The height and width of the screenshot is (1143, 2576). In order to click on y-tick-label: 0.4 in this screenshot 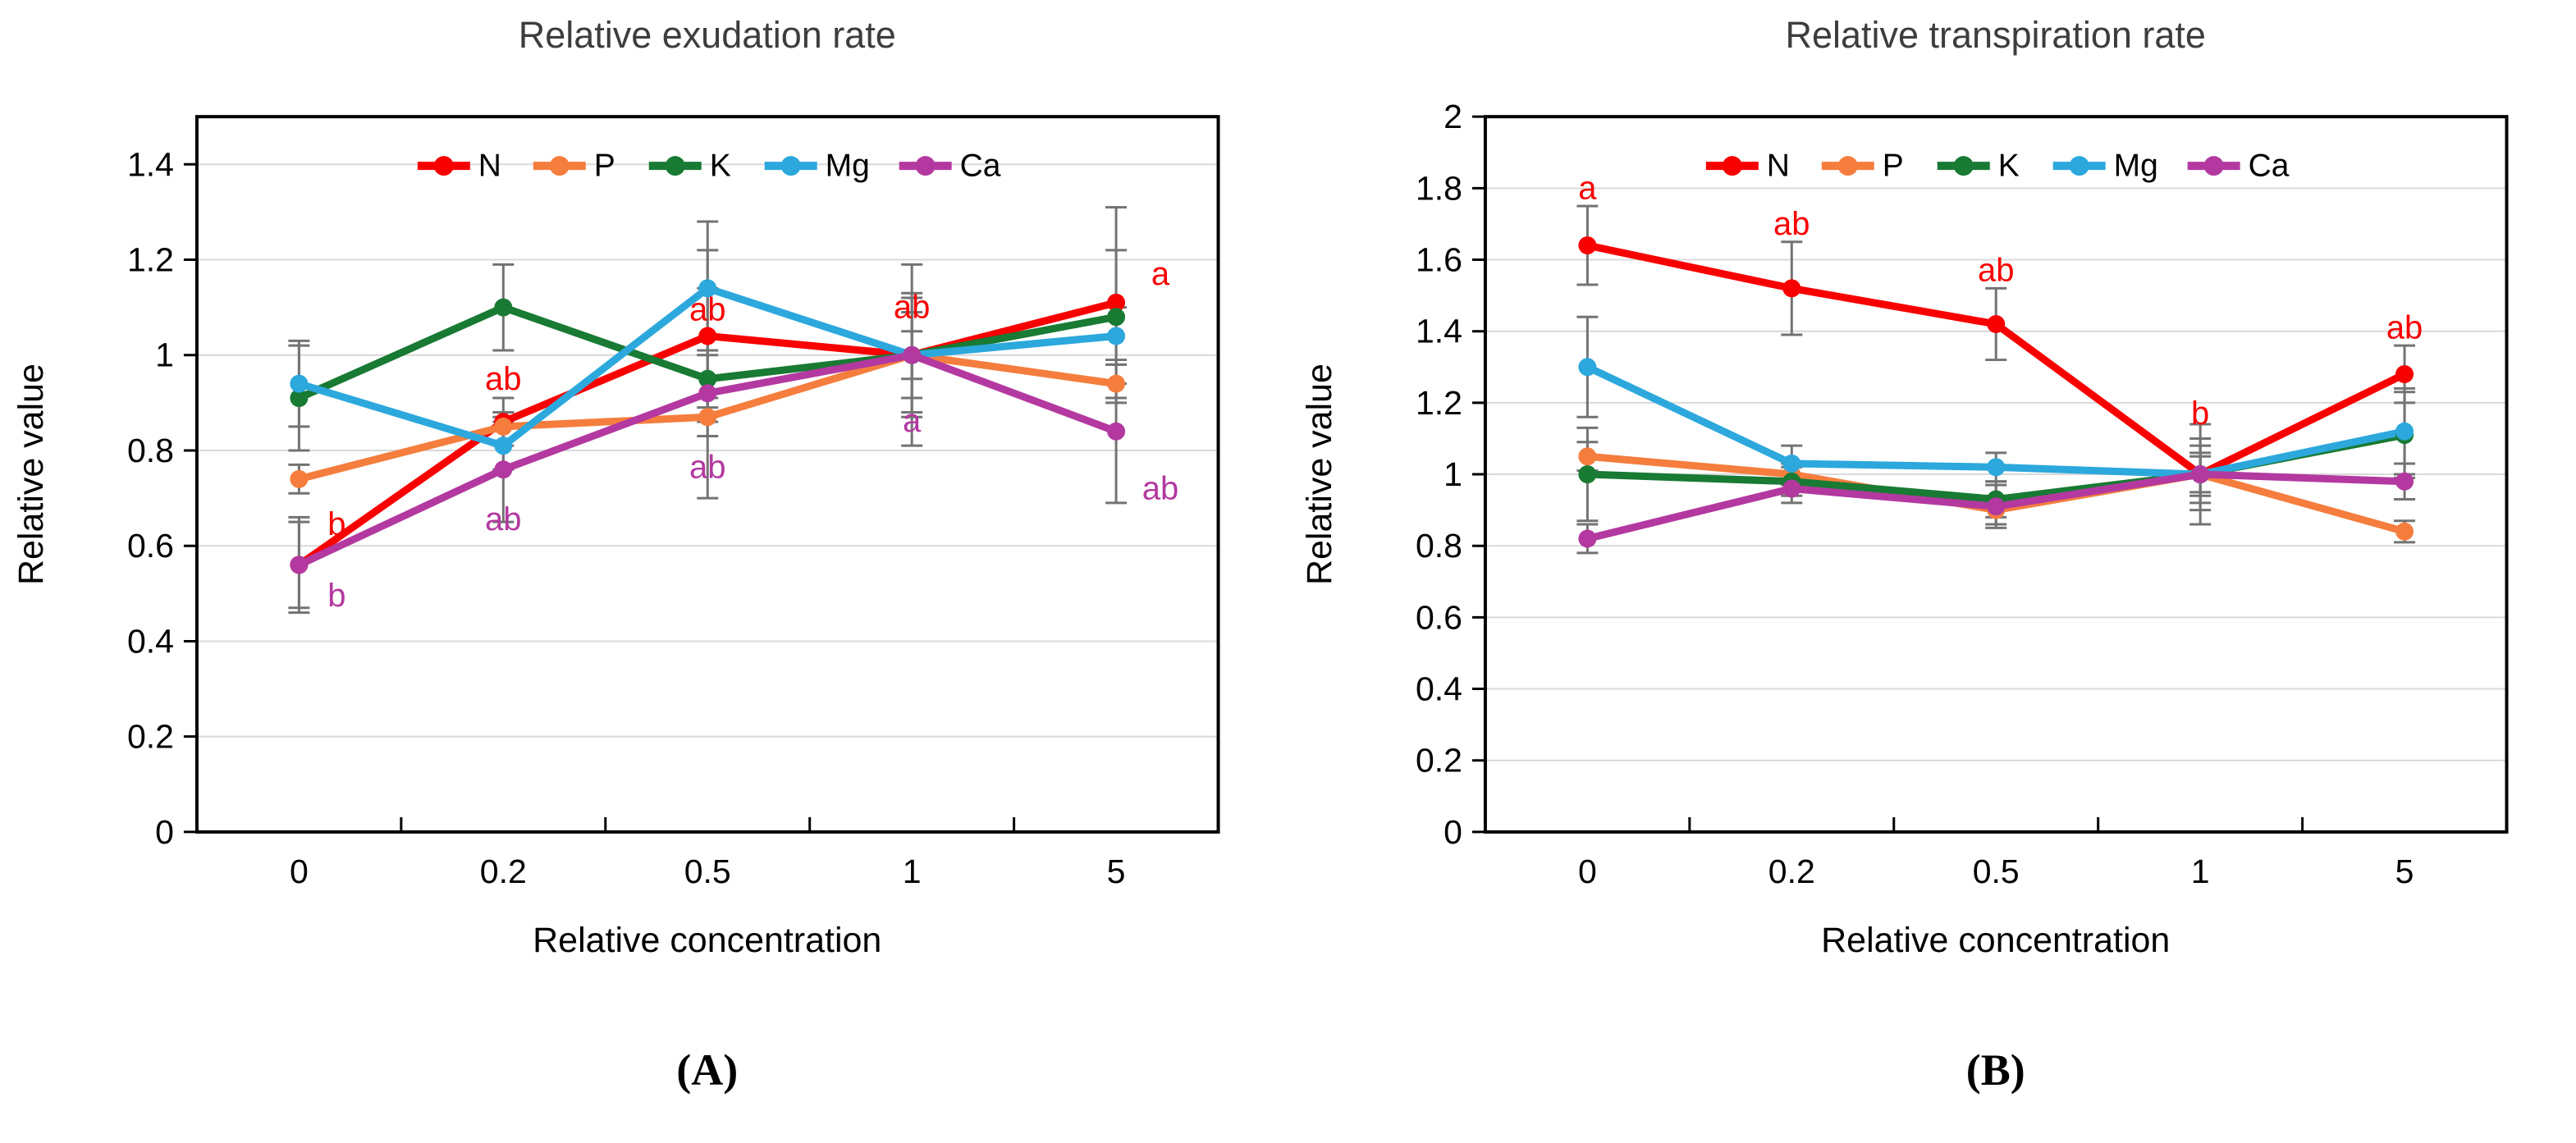, I will do `click(1438, 689)`.